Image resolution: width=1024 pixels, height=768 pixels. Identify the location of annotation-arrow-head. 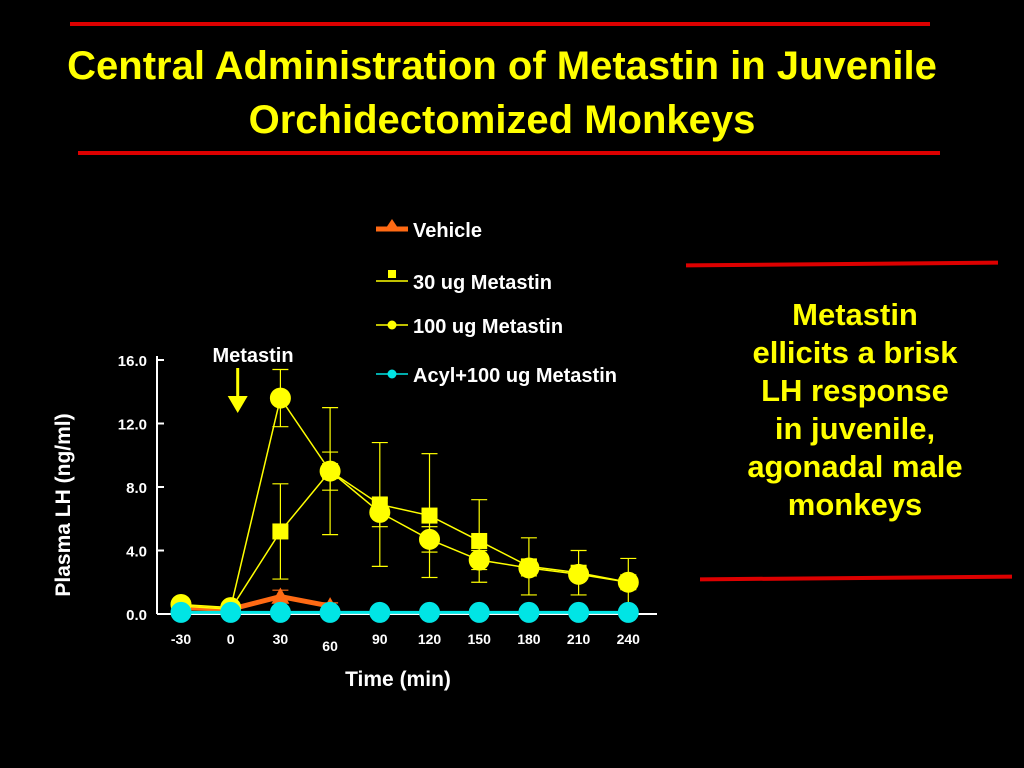
(237, 404).